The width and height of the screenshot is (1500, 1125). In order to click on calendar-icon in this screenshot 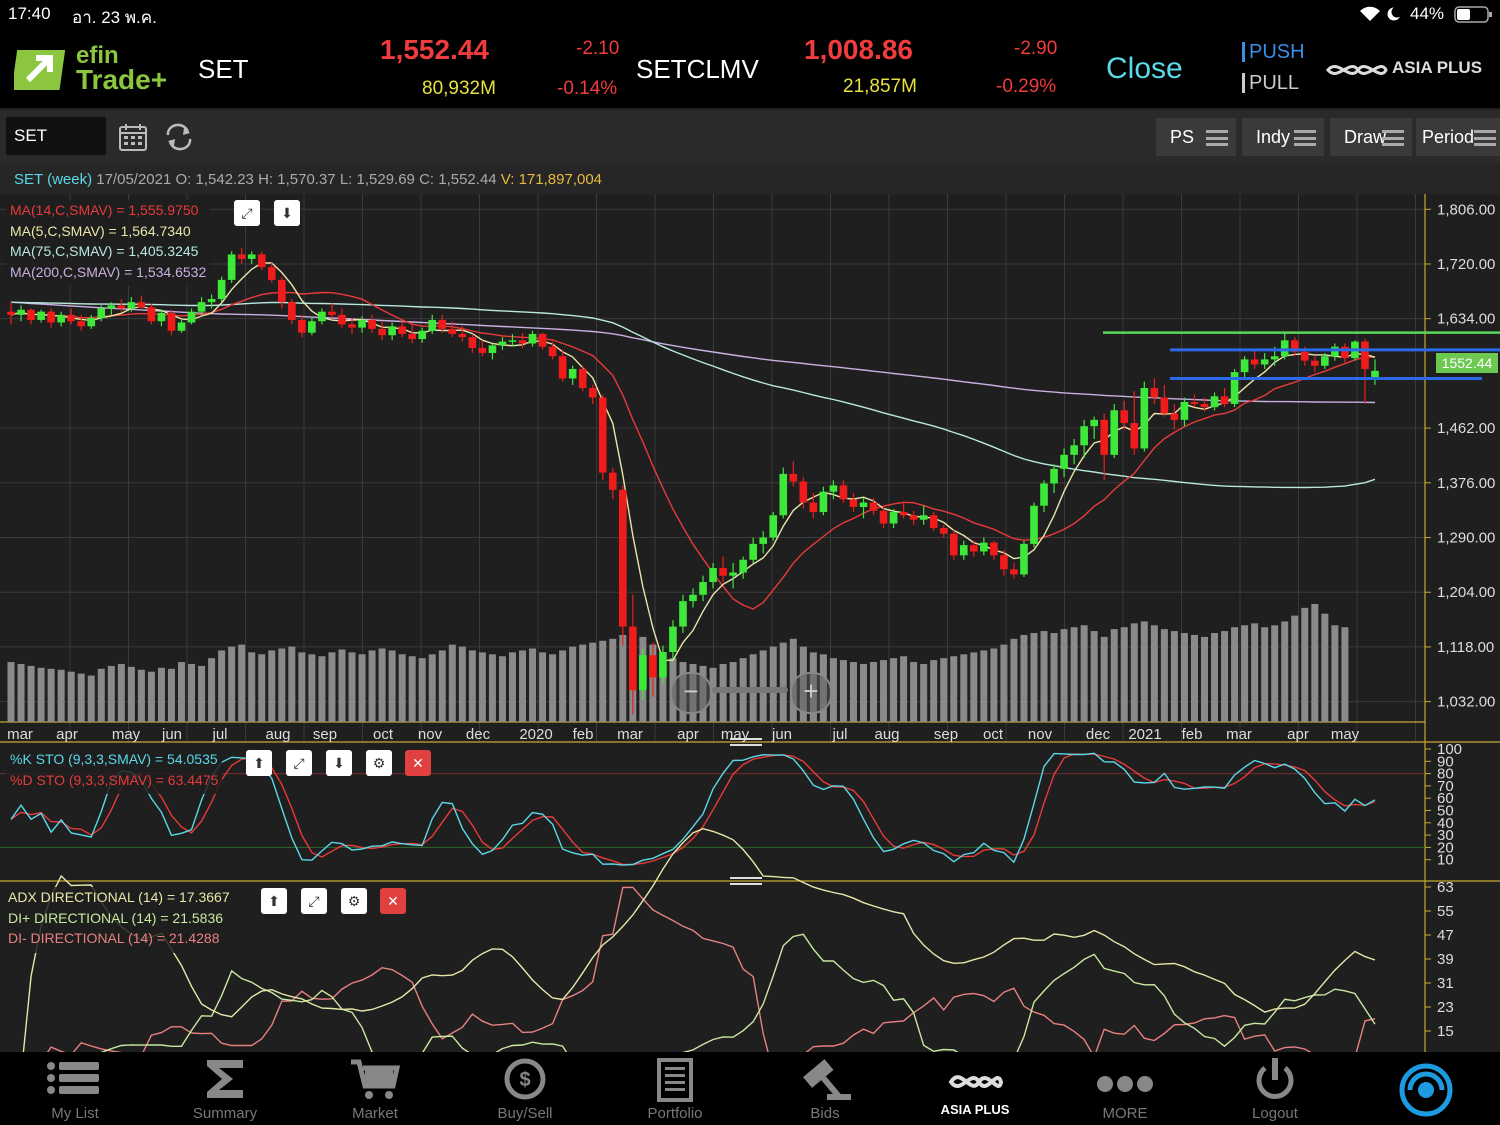, I will do `click(133, 137)`.